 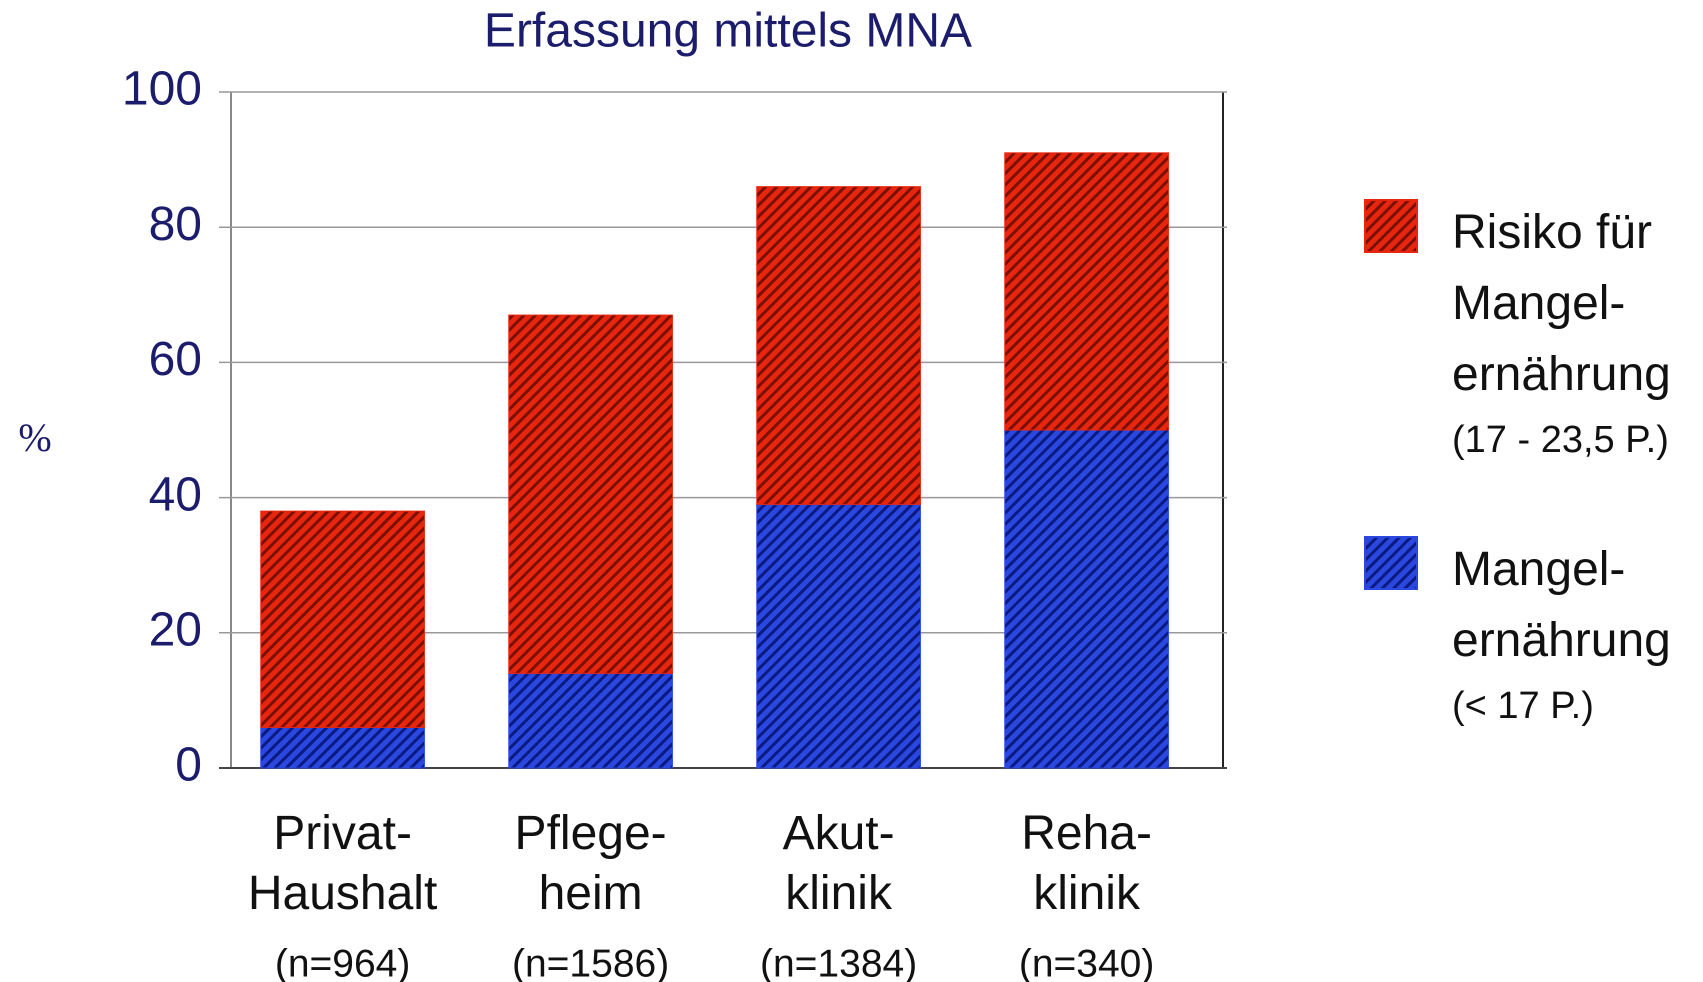 What do you see at coordinates (175, 224) in the screenshot?
I see `y-tick-label: 80` at bounding box center [175, 224].